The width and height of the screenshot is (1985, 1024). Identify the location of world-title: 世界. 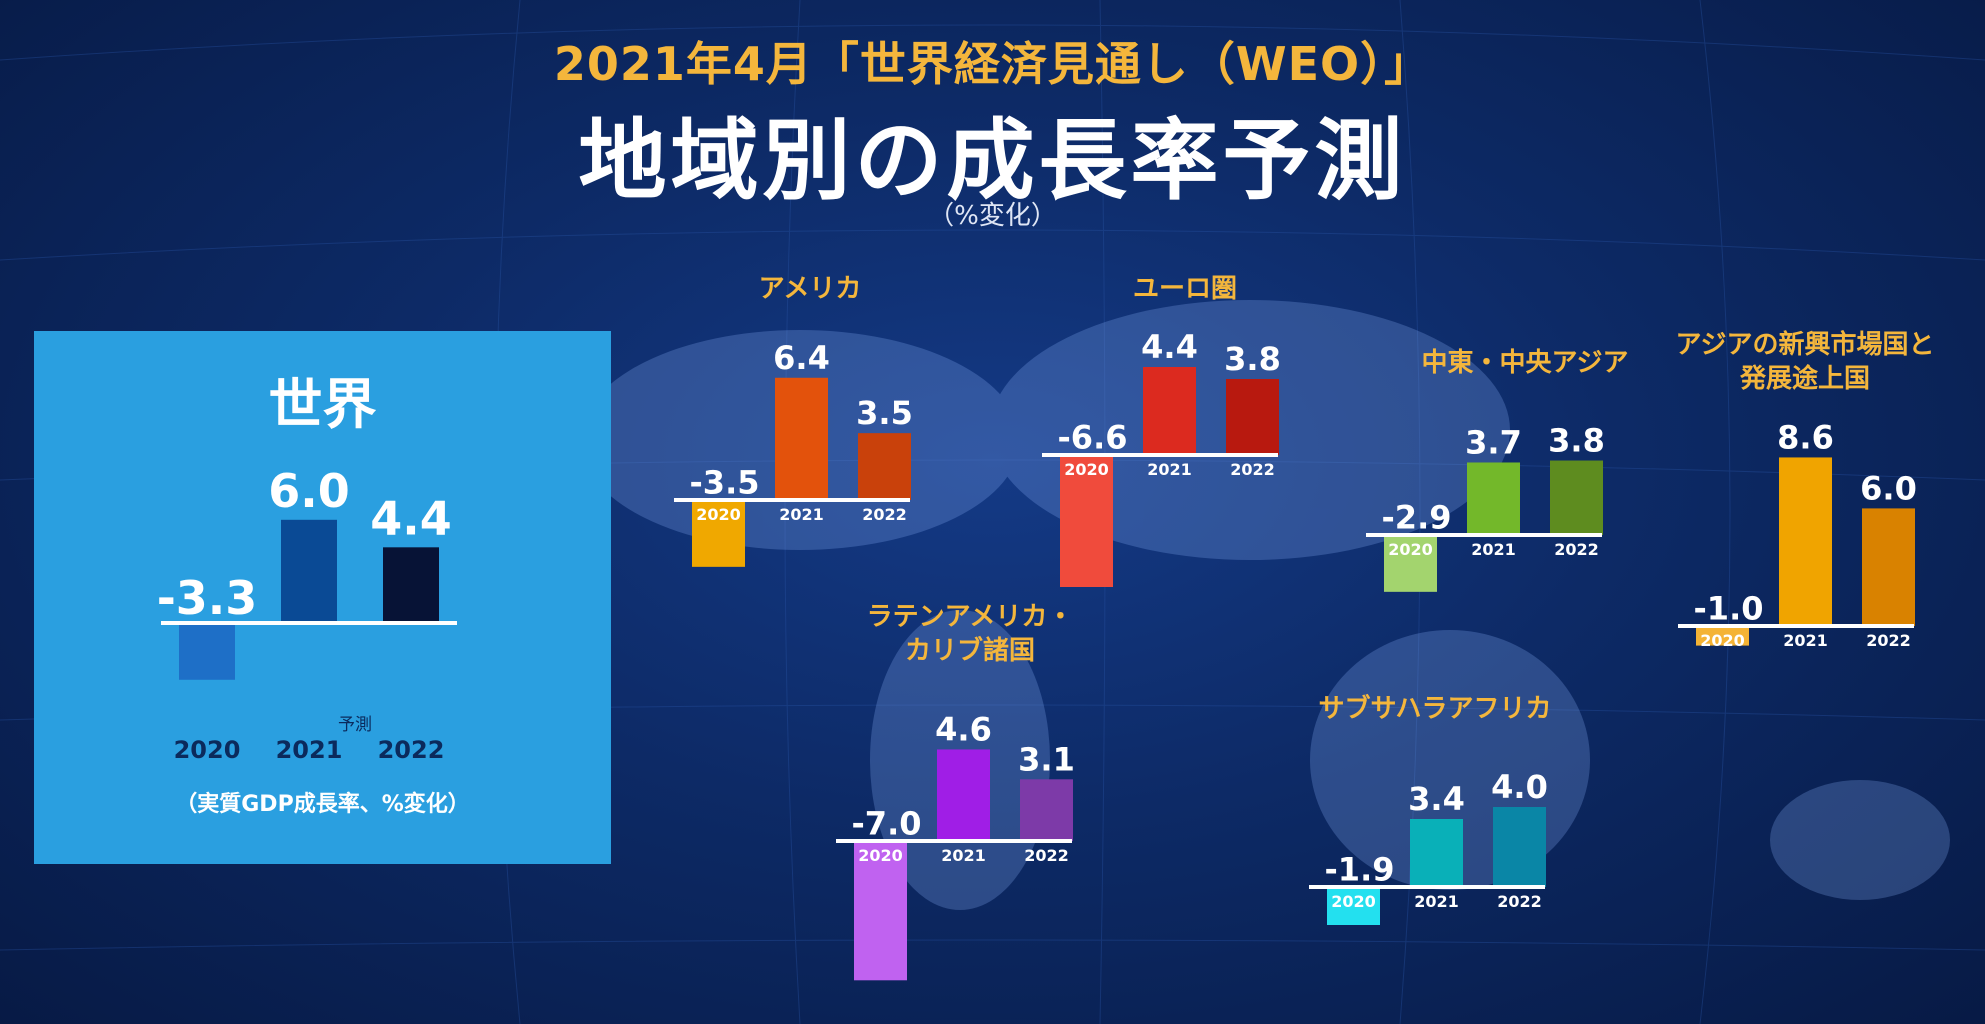
(322, 404).